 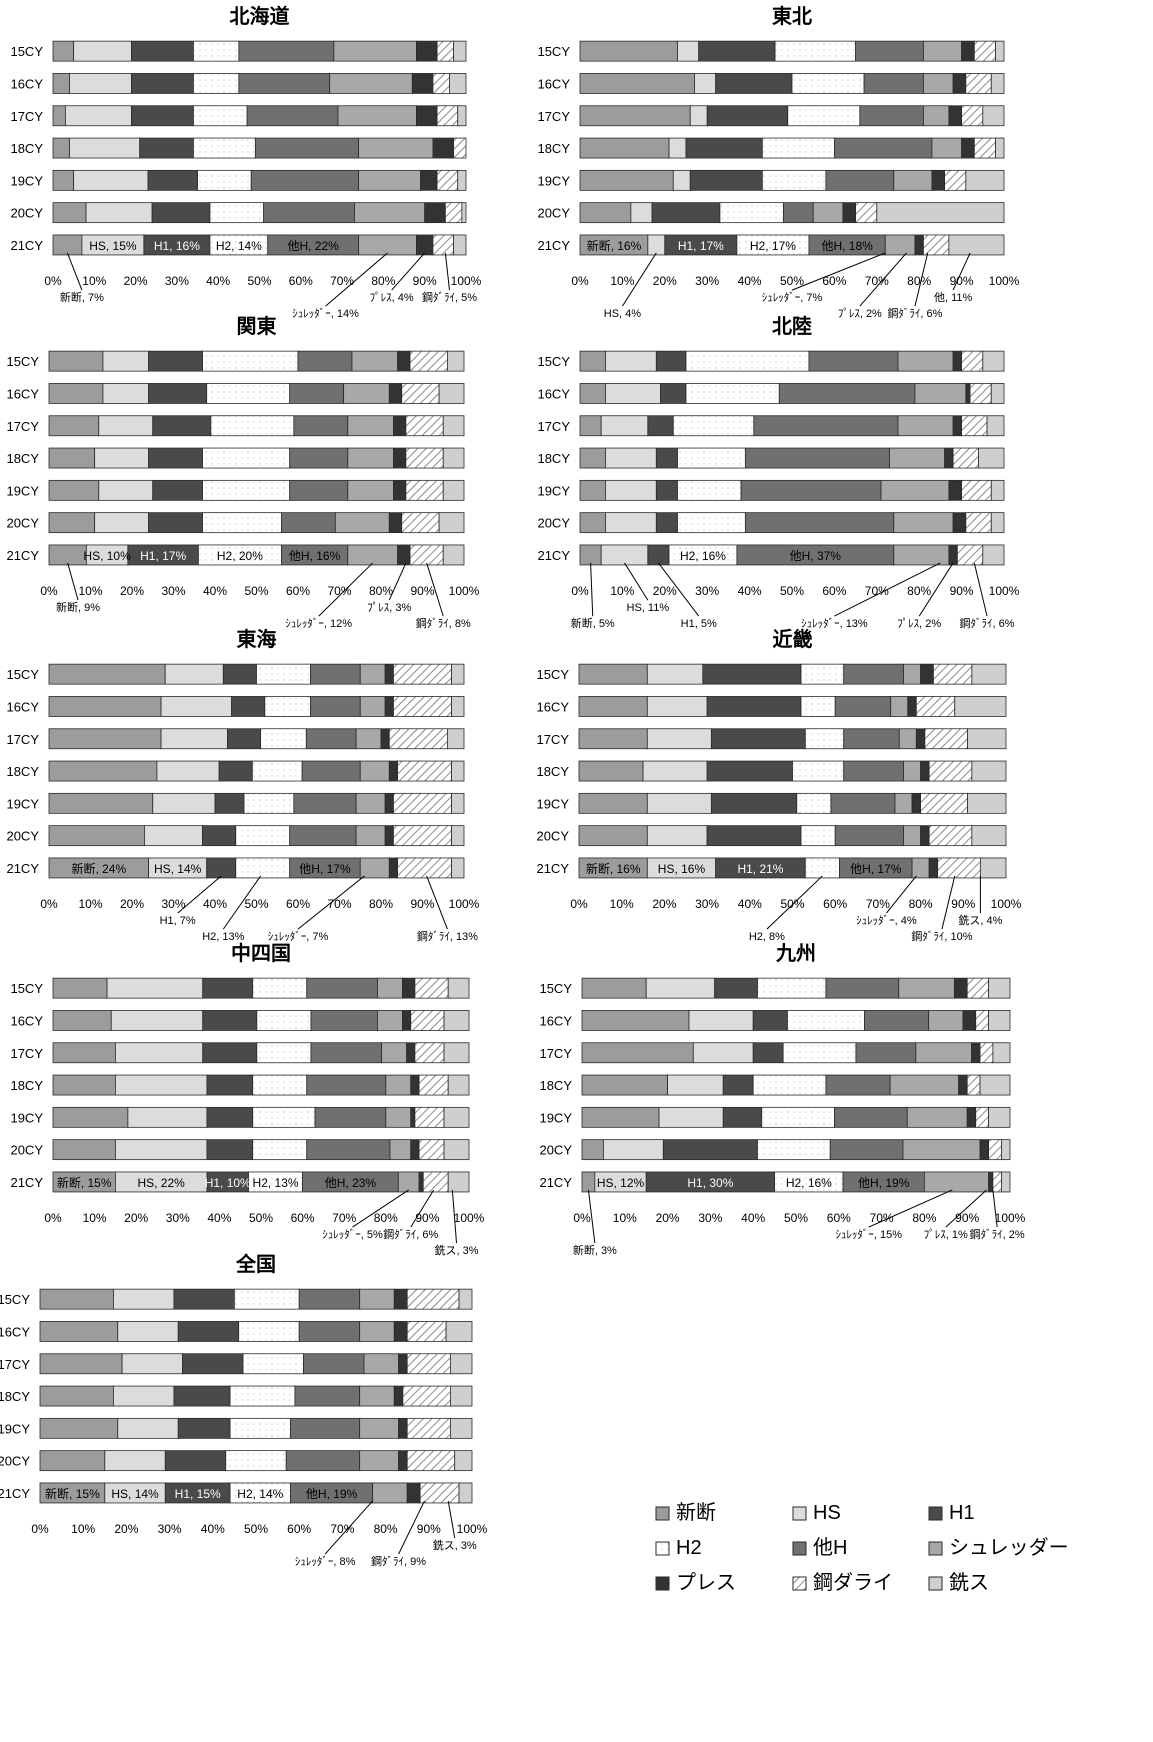 I want to click on data-label: H1, 30%, so click(x=710, y=1183).